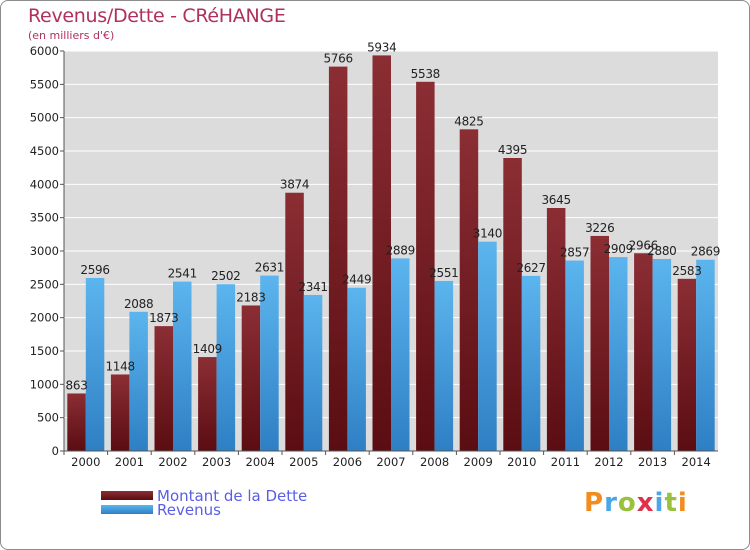 Image resolution: width=750 pixels, height=550 pixels. I want to click on data-label-revenus: 2889, so click(400, 250).